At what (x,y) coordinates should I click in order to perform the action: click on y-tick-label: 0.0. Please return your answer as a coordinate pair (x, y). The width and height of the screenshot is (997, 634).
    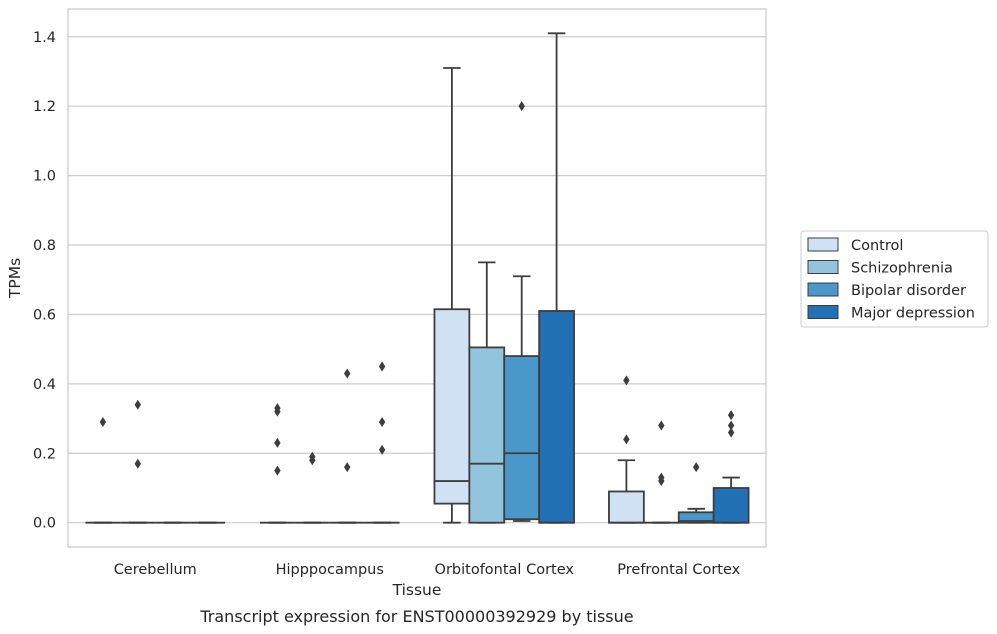
    Looking at the image, I should click on (44, 524).